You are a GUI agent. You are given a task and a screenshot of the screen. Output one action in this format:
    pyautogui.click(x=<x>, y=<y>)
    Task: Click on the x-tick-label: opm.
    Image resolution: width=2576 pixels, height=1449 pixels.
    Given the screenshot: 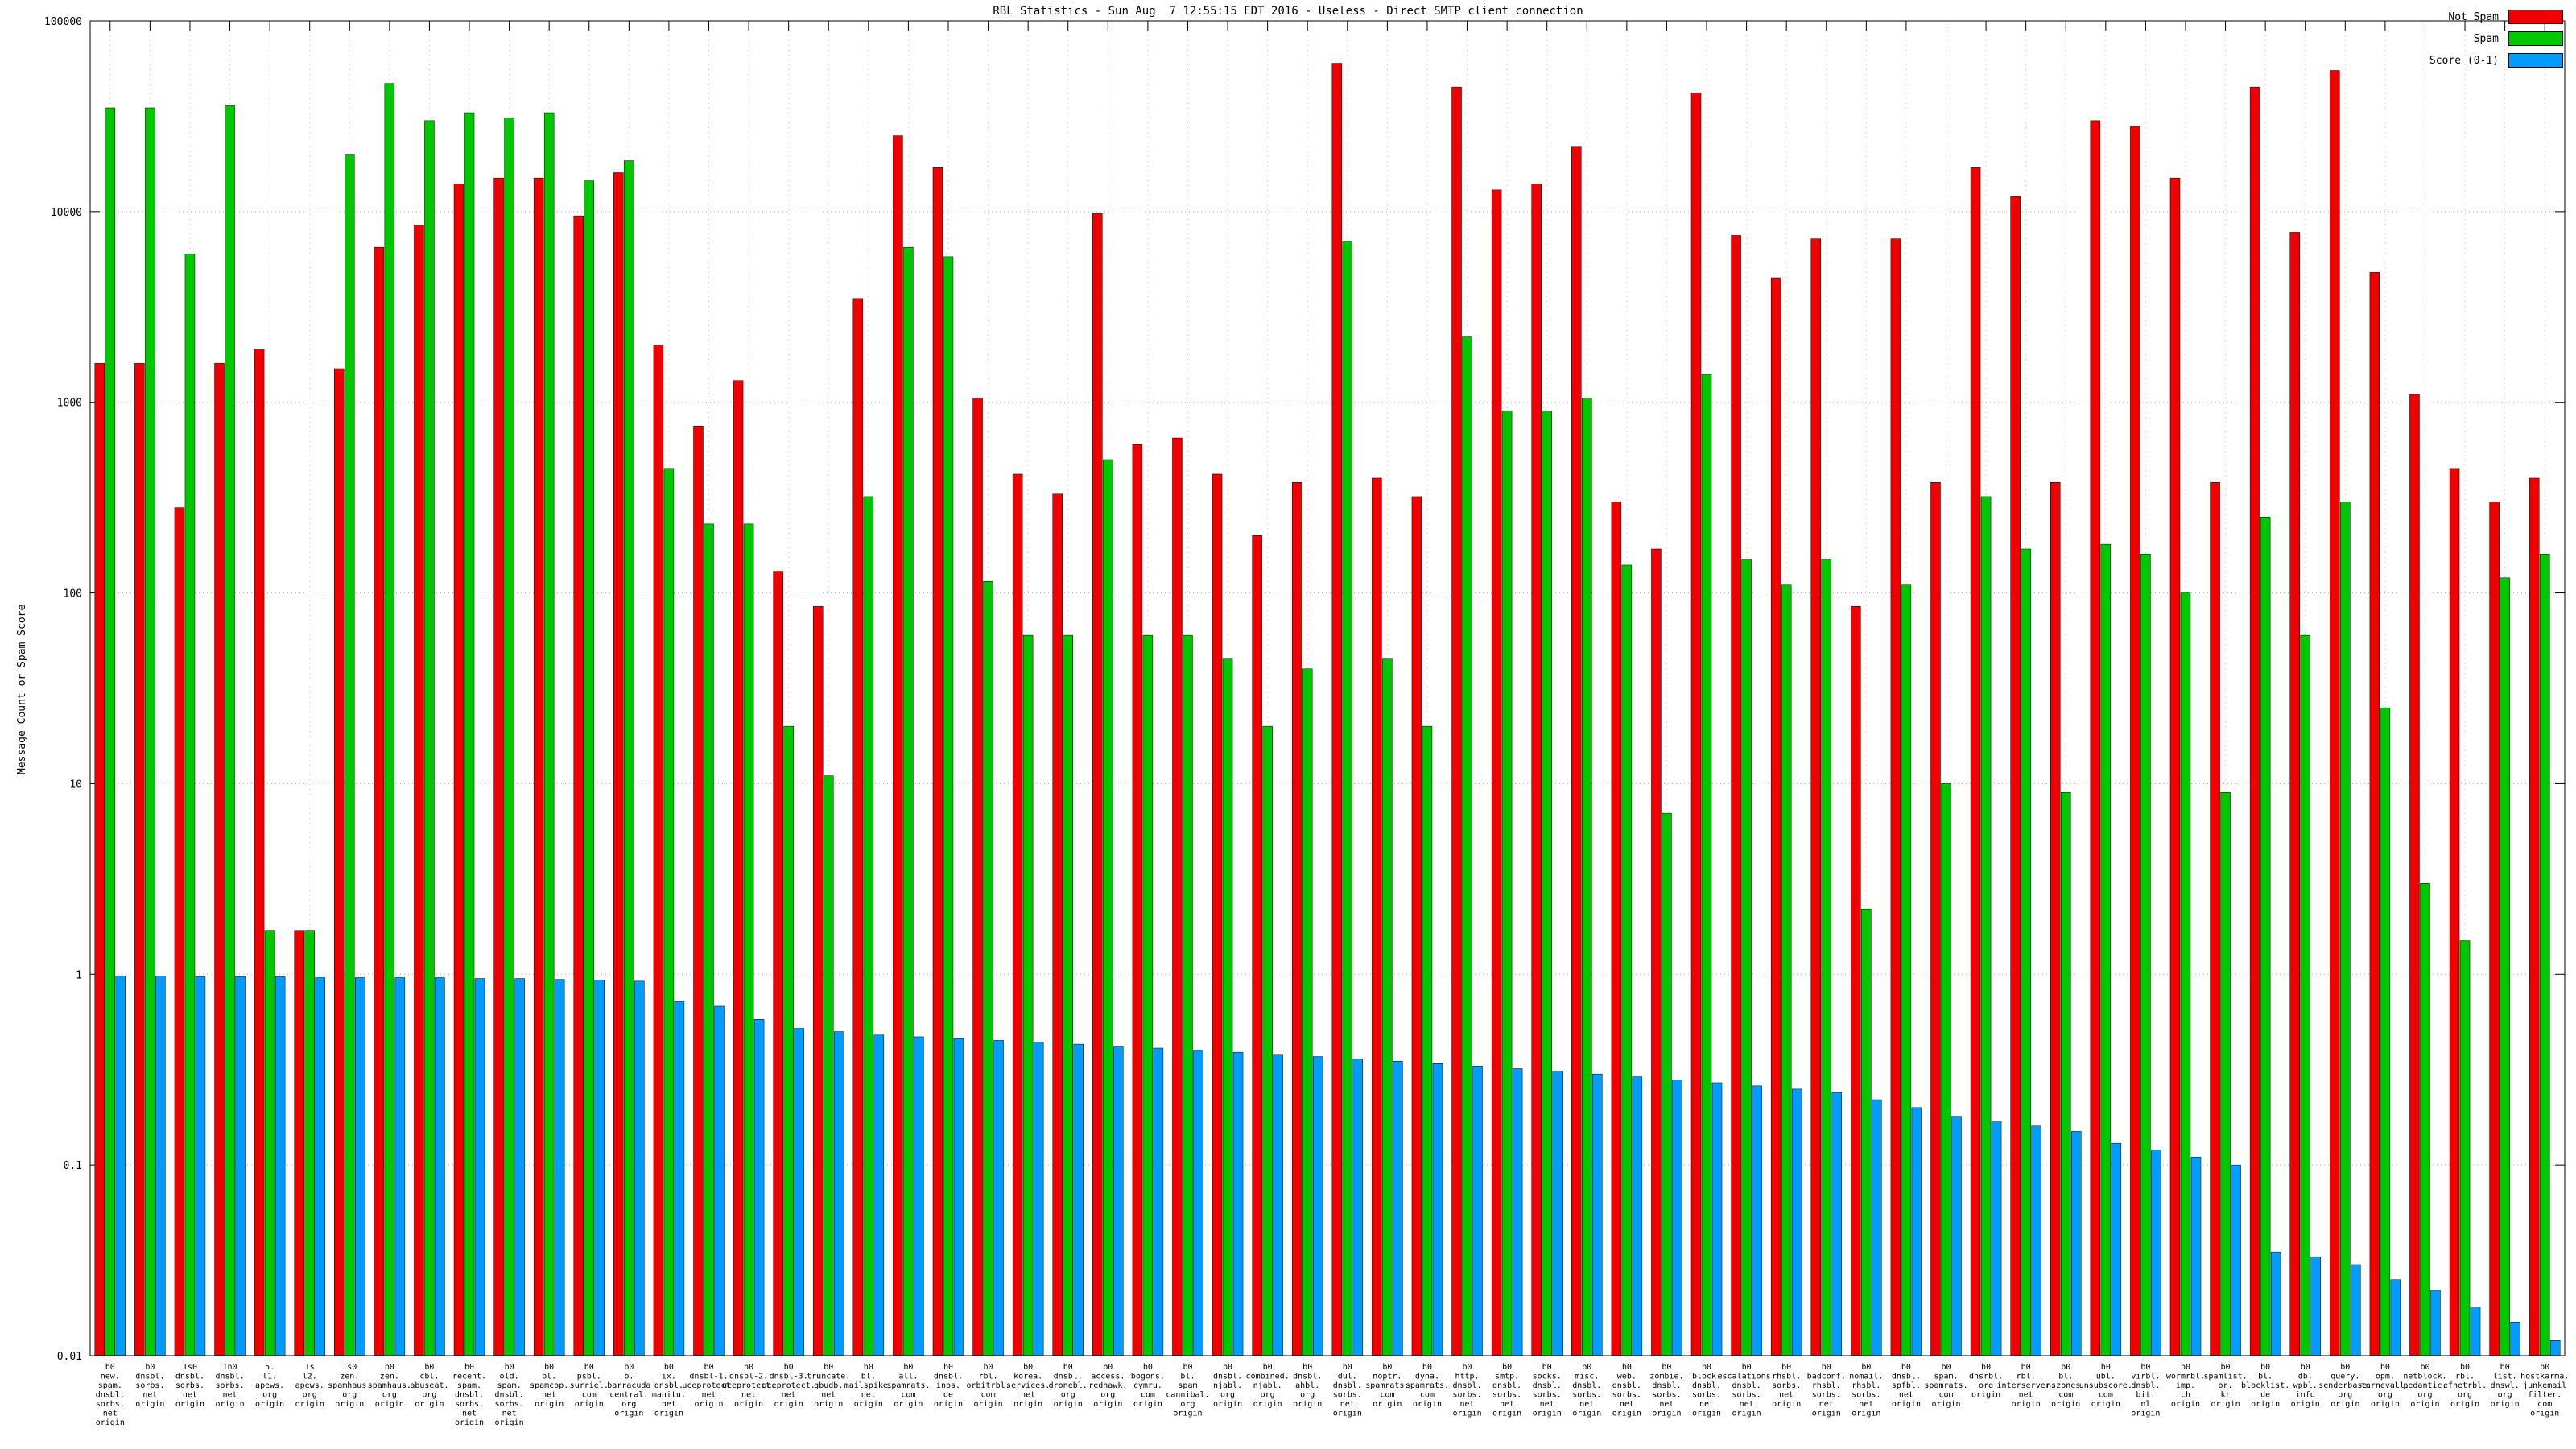 What is the action you would take?
    pyautogui.click(x=2385, y=1377)
    